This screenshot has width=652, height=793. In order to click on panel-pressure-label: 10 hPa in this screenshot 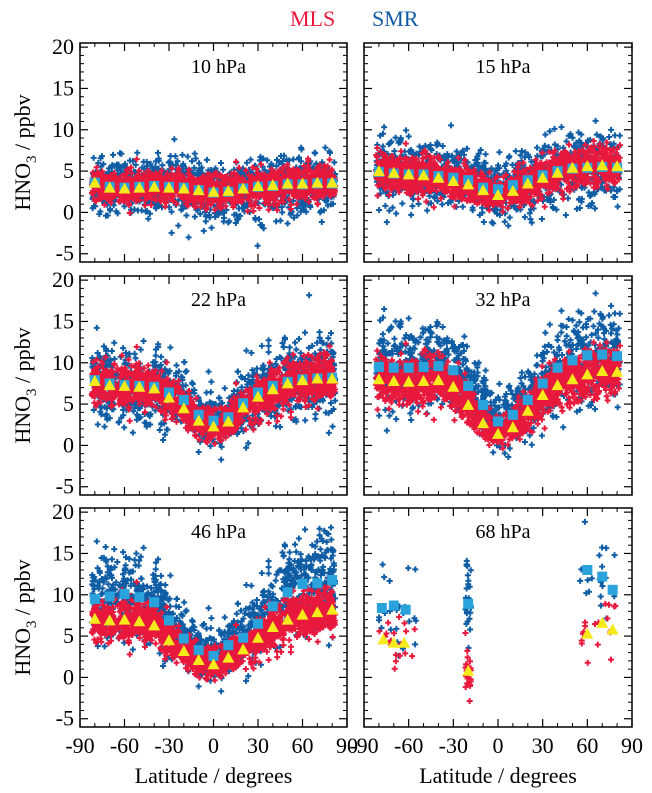, I will do `click(218, 67)`.